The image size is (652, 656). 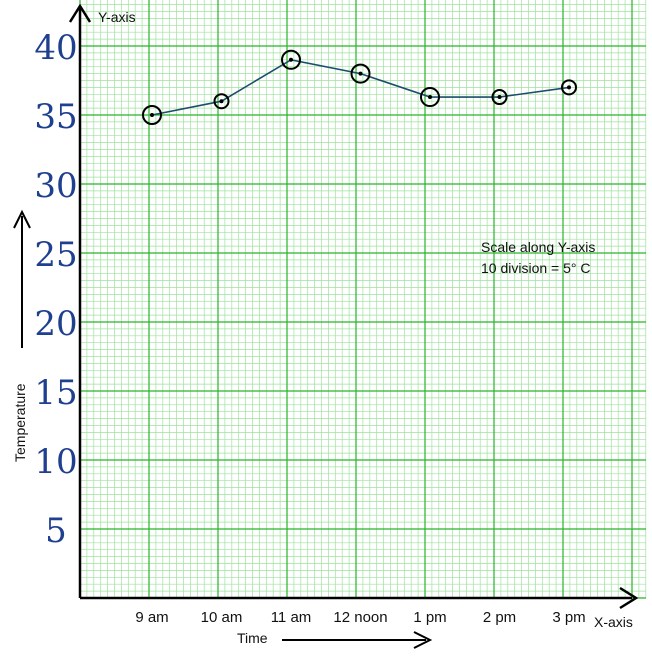 What do you see at coordinates (536, 268) in the screenshot?
I see `scale-note-line2: 10 division = 5° C` at bounding box center [536, 268].